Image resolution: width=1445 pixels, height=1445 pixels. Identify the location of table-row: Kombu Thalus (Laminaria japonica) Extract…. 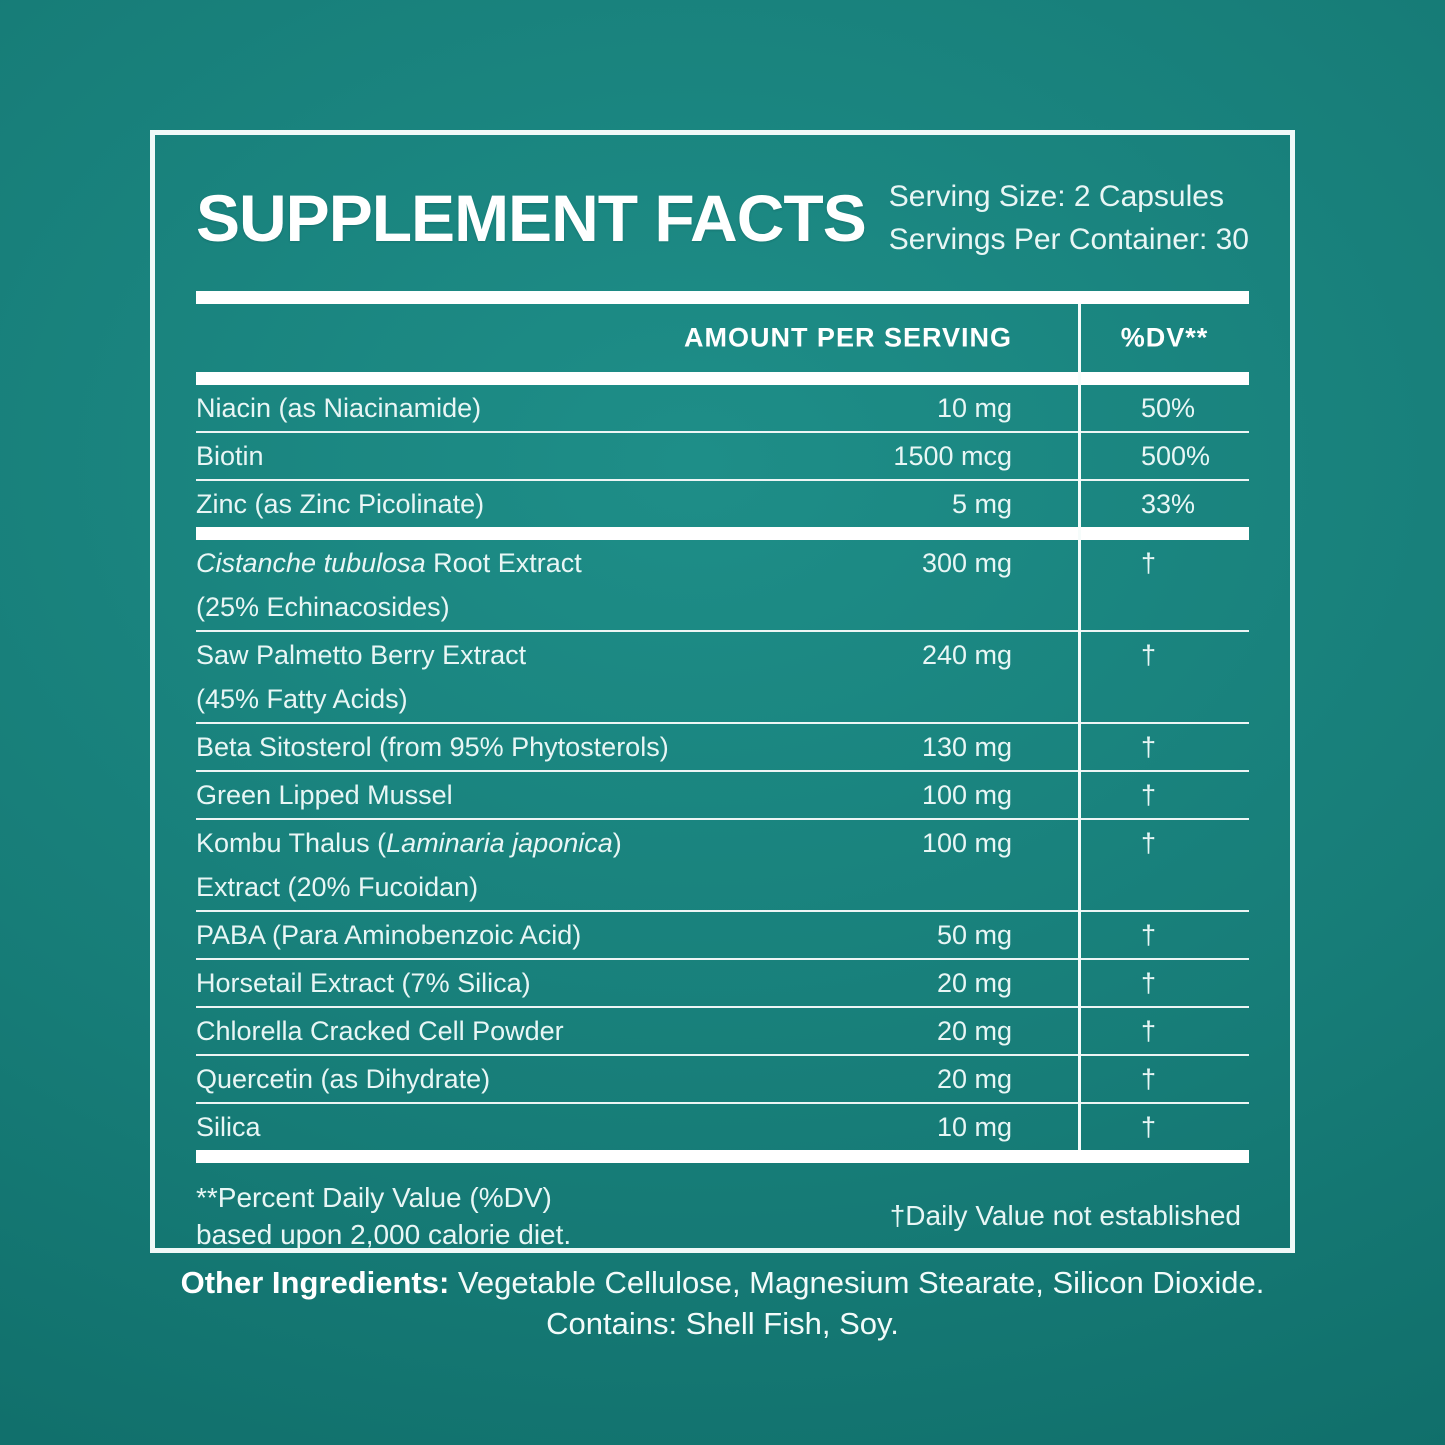
(722, 864).